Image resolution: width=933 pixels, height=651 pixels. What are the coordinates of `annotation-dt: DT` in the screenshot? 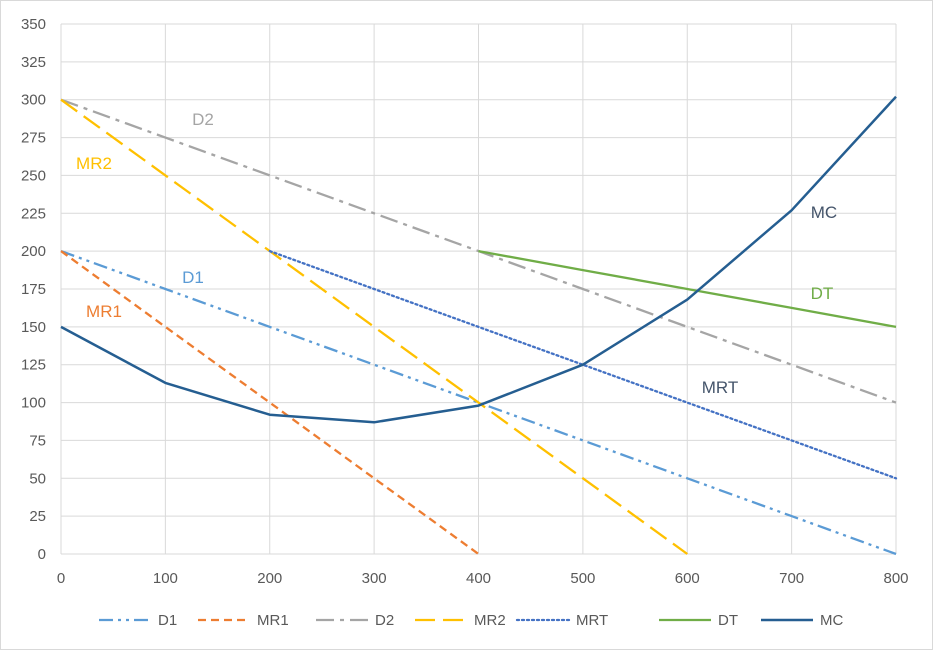 It's located at (822, 293).